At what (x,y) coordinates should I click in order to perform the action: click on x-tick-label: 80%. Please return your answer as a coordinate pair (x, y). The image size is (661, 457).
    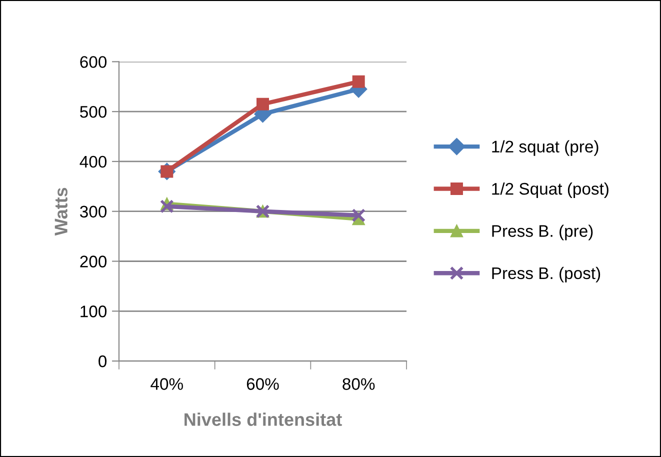
    Looking at the image, I should click on (358, 384).